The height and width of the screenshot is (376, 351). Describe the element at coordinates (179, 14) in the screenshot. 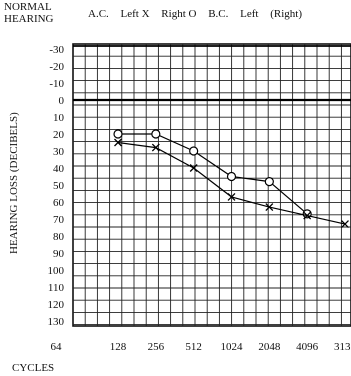

I see `legend-right-o: Right O` at that location.